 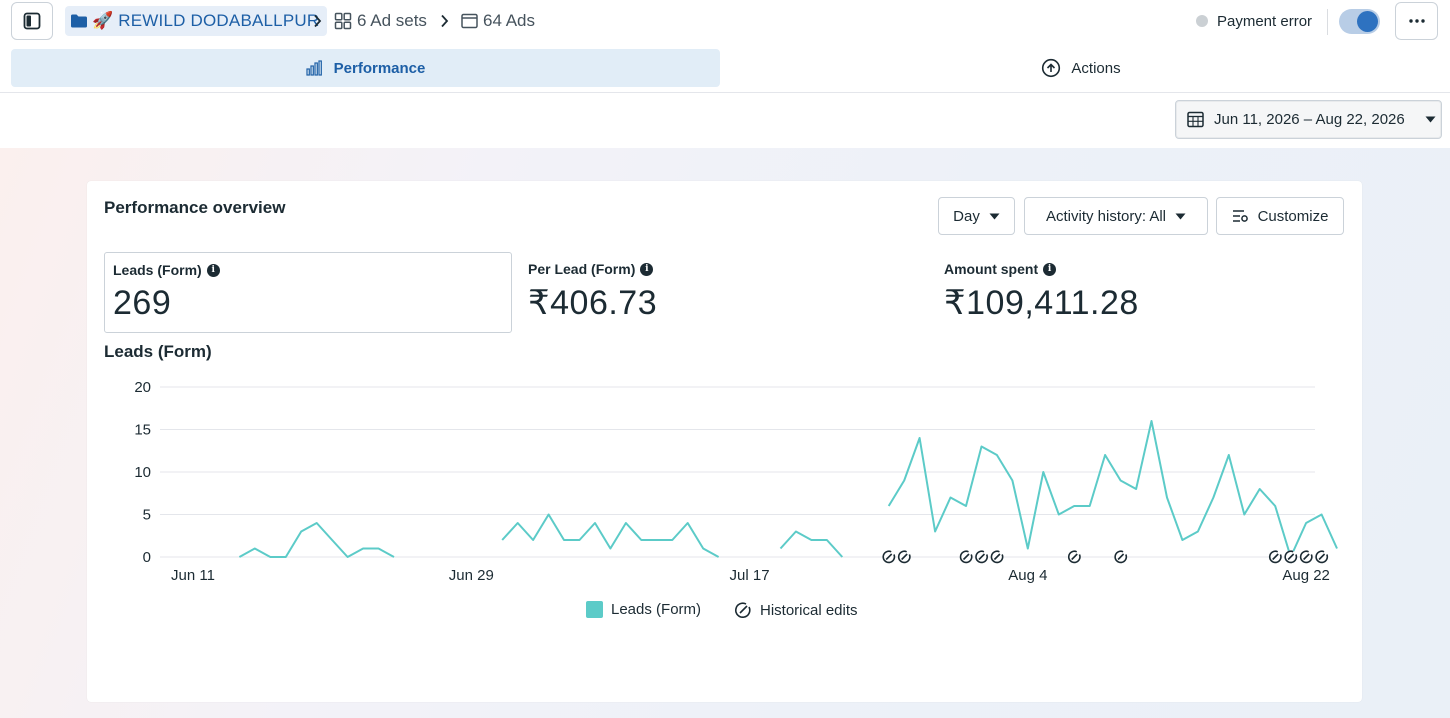 What do you see at coordinates (1051, 68) in the screenshot?
I see `arrow-up-circle-icon` at bounding box center [1051, 68].